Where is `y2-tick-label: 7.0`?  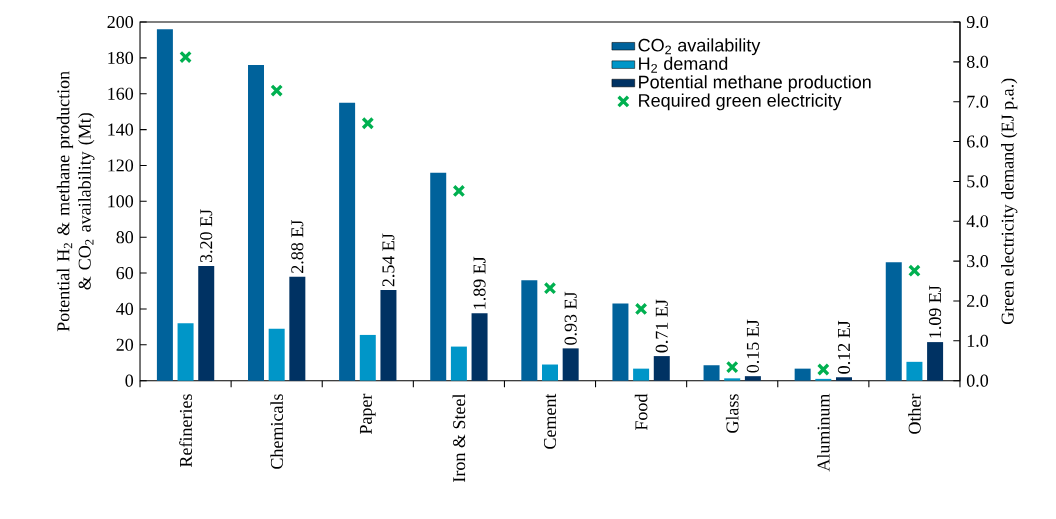 y2-tick-label: 7.0 is located at coordinates (978, 101).